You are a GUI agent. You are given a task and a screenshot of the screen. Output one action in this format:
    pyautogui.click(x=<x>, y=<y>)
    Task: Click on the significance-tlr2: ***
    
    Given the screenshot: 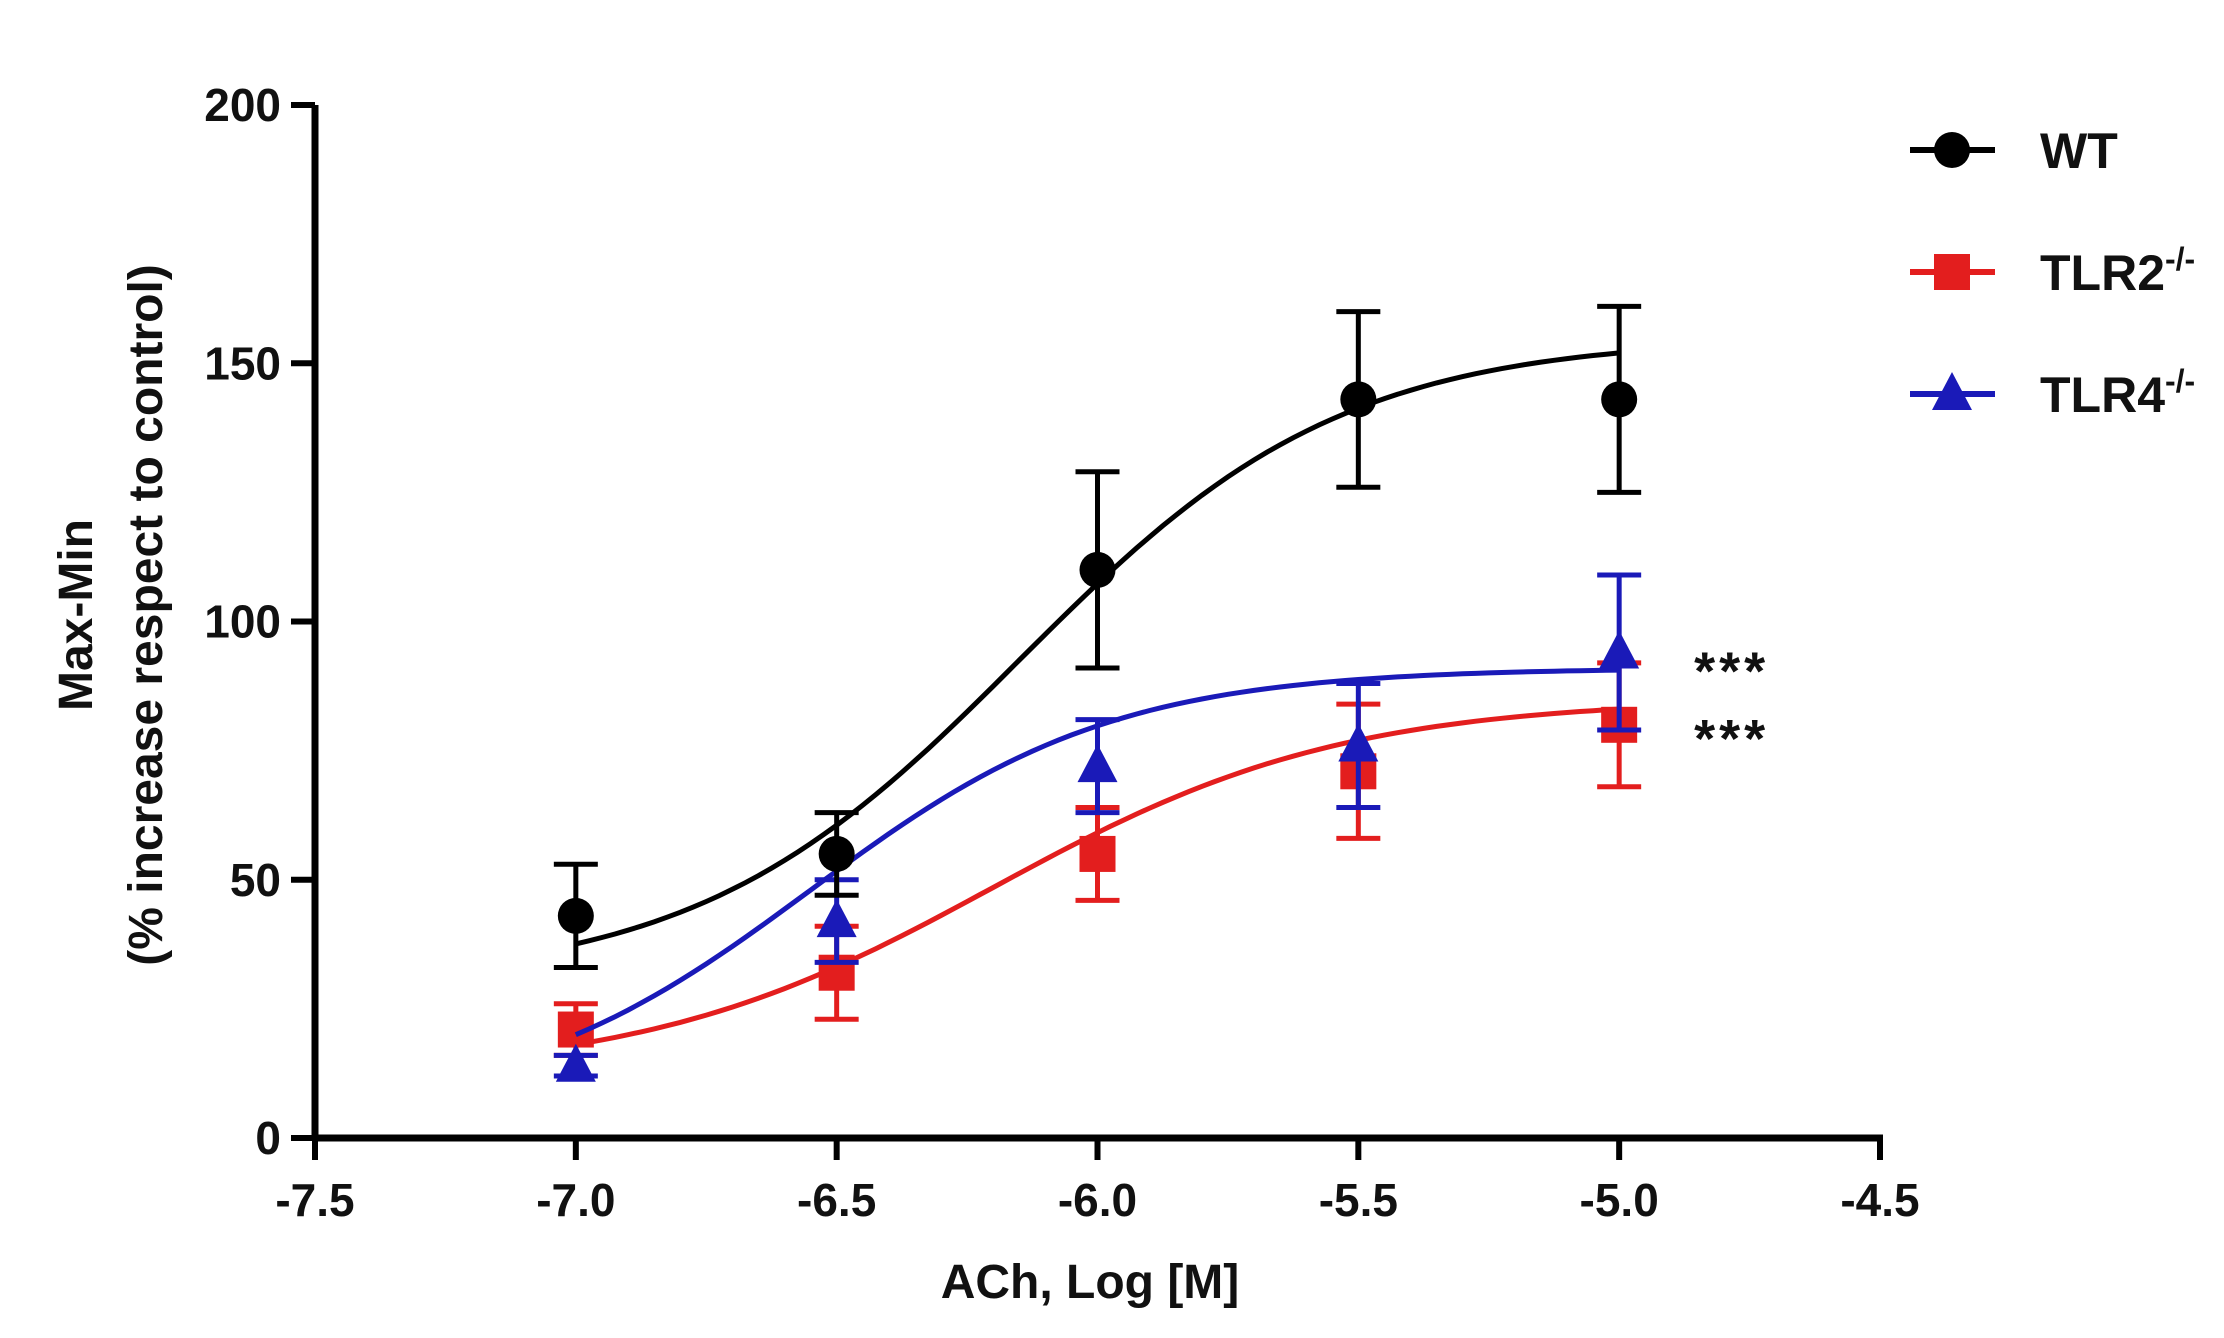 What is the action you would take?
    pyautogui.click(x=1731, y=739)
    